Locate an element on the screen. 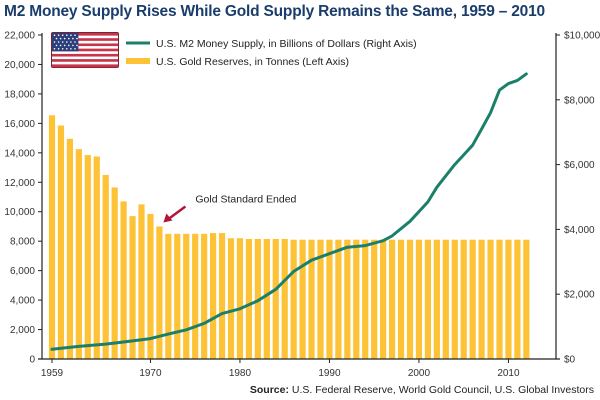  x-axis-tick-label: 1970 is located at coordinates (150, 373).